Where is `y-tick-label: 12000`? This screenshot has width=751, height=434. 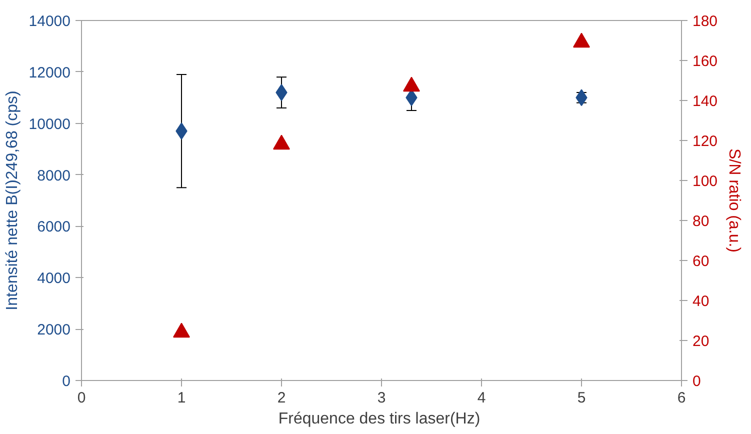
y-tick-label: 12000 is located at coordinates (49, 73).